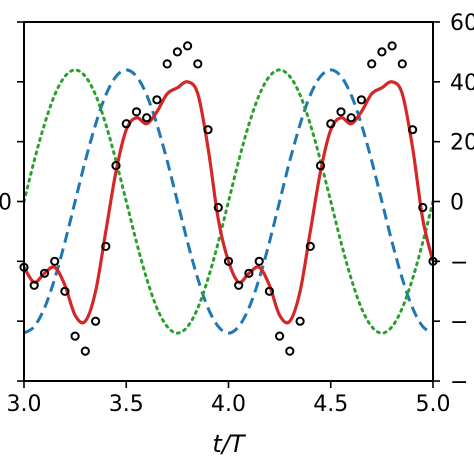  Describe the element at coordinates (462, 83) in the screenshot. I see `right-y-tick-label: 40` at that location.